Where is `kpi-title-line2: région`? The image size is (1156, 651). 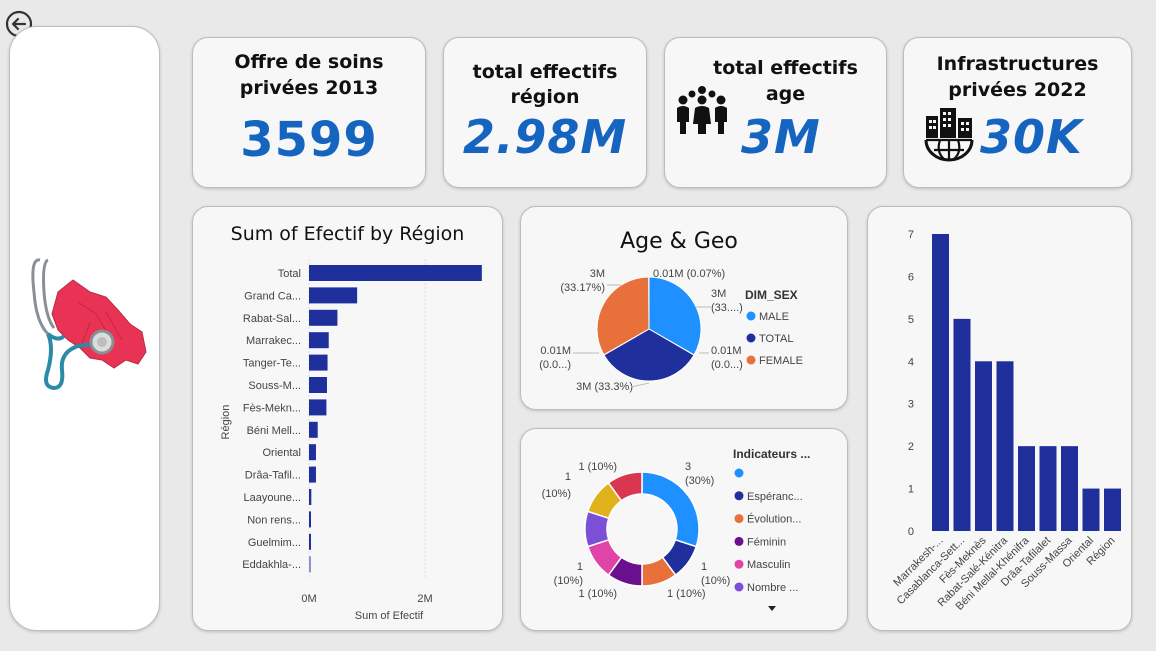 kpi-title-line2: région is located at coordinates (545, 97).